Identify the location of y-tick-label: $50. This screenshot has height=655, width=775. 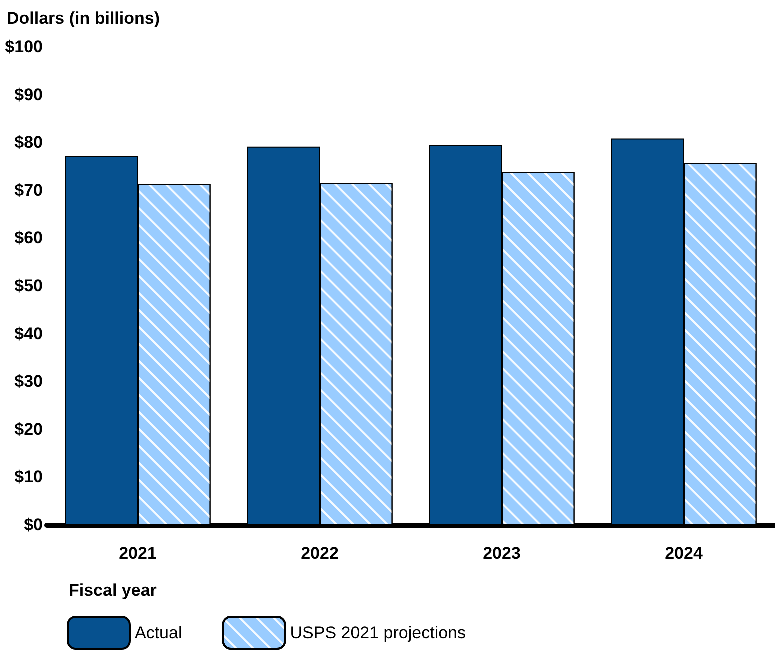
(28, 286).